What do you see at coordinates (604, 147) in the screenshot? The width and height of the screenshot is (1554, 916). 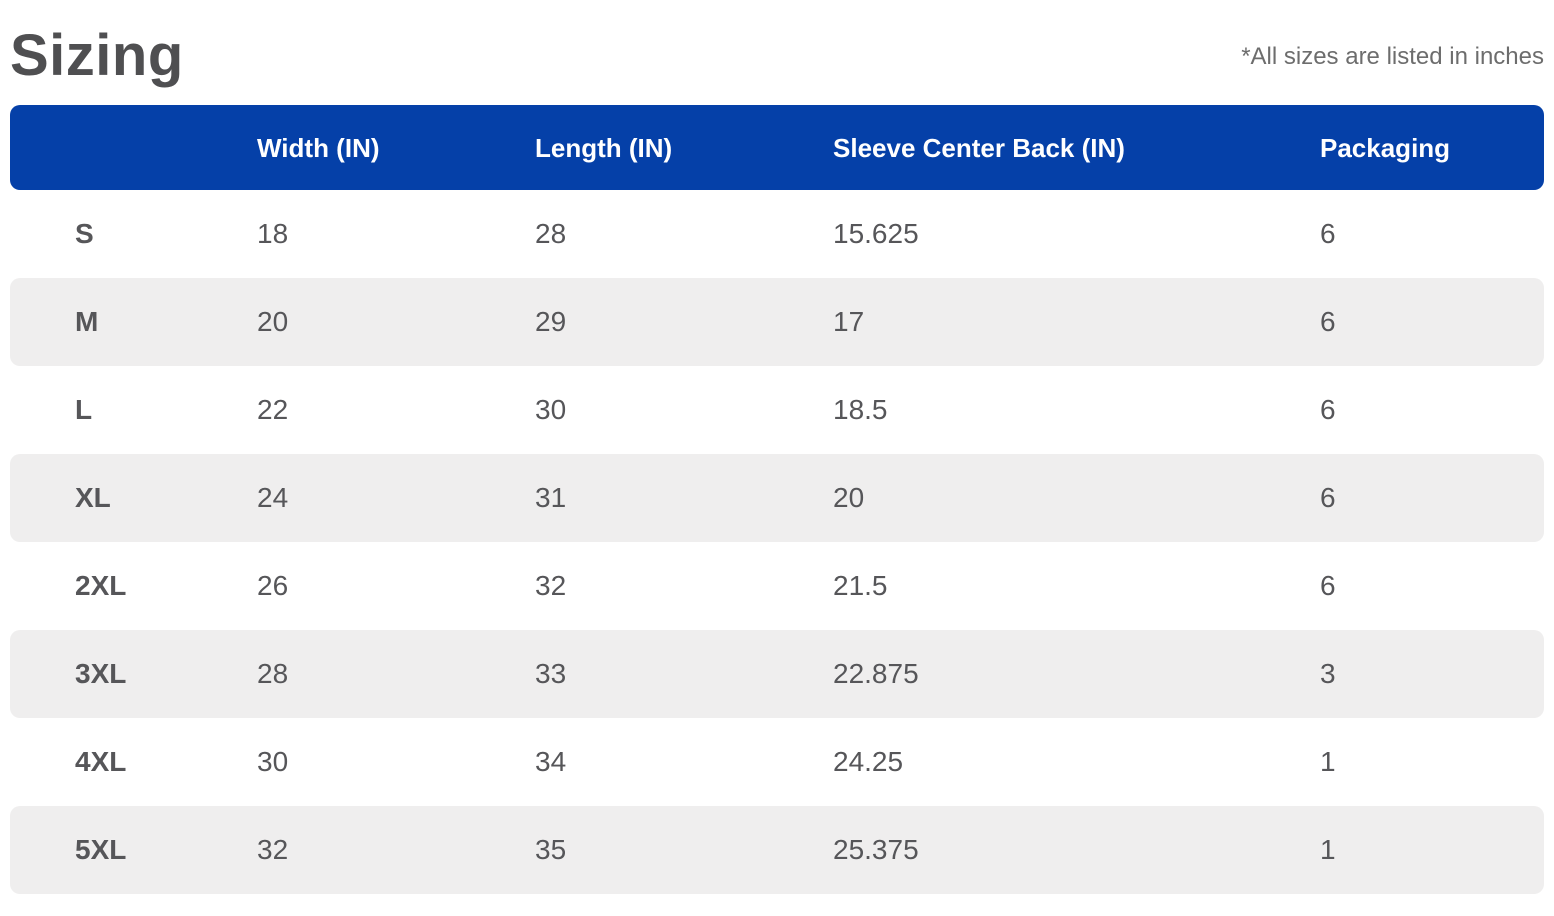 I see `header-cell-length: Length (IN)` at bounding box center [604, 147].